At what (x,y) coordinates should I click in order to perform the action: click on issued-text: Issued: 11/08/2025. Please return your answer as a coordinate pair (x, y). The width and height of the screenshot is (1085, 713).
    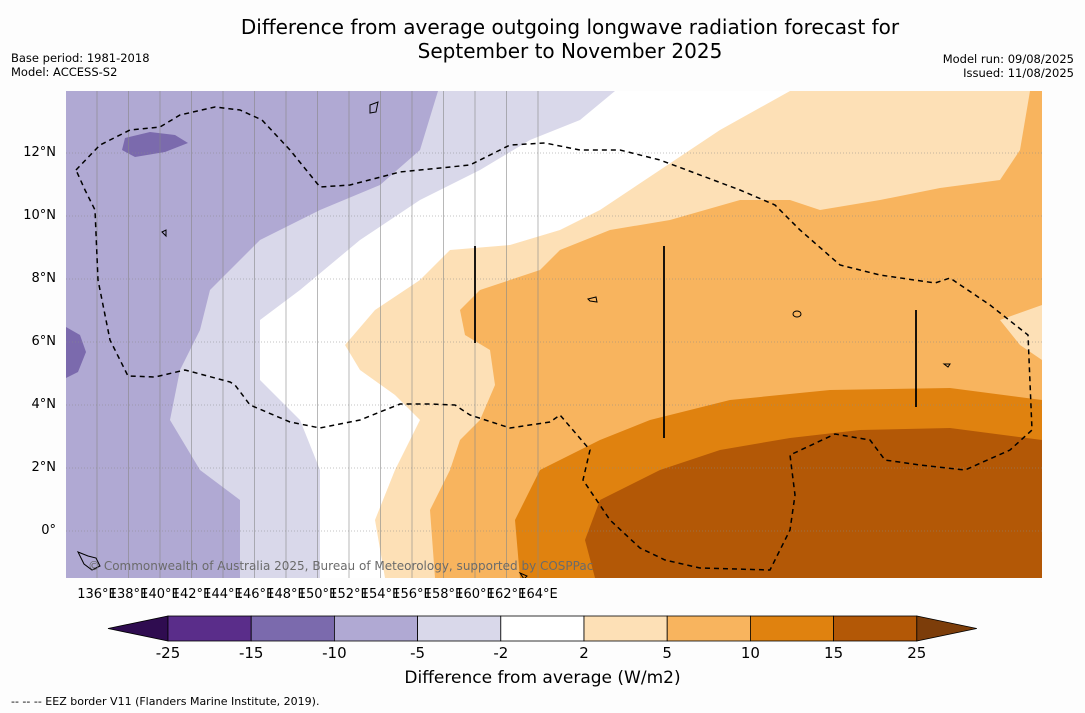
    Looking at the image, I should click on (1018, 73).